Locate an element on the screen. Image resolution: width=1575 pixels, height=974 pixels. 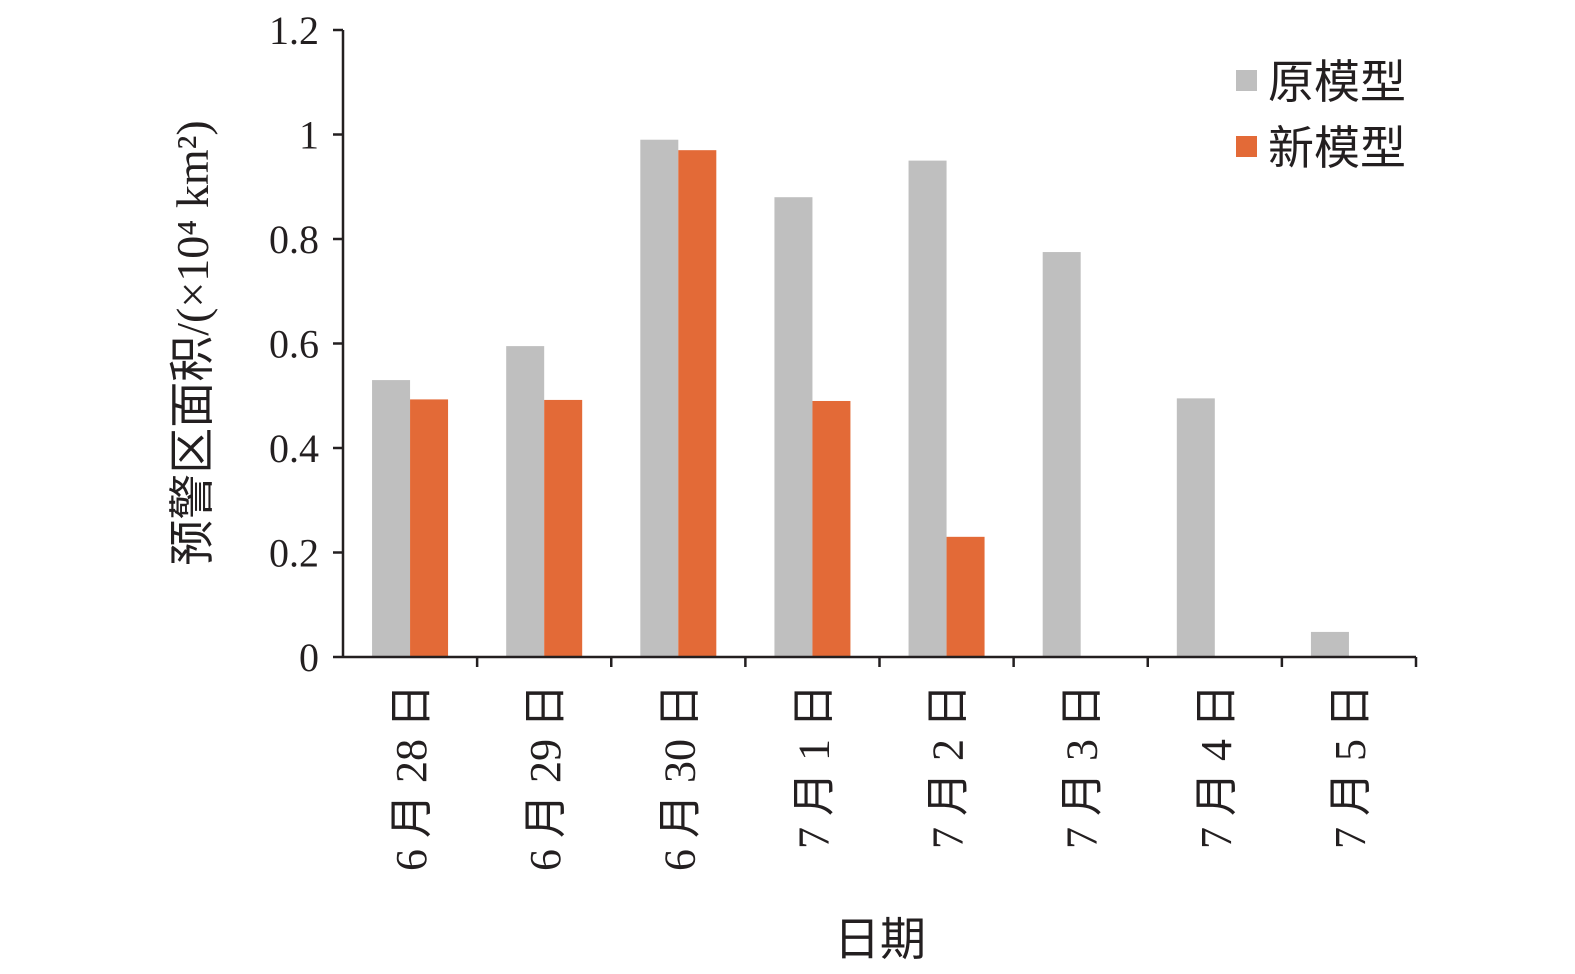
y-tick-label: 0 is located at coordinates (309, 657).